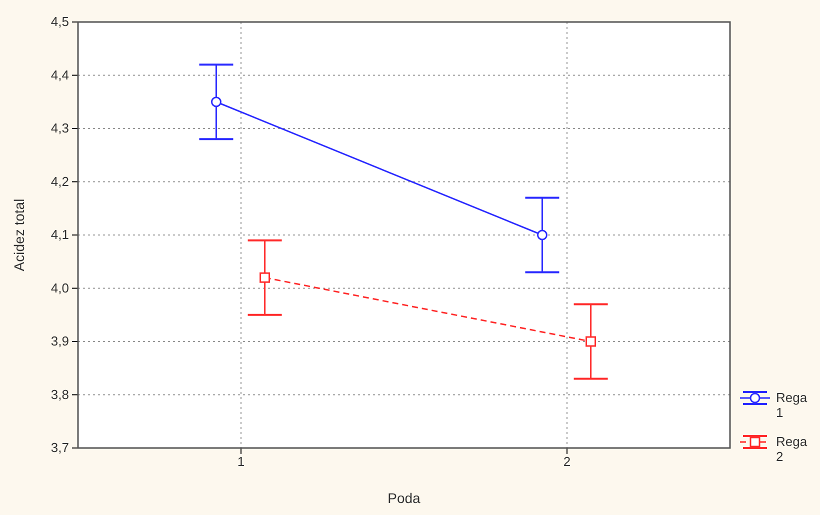 The image size is (820, 515). I want to click on legend-label: Rega 1, so click(792, 405).